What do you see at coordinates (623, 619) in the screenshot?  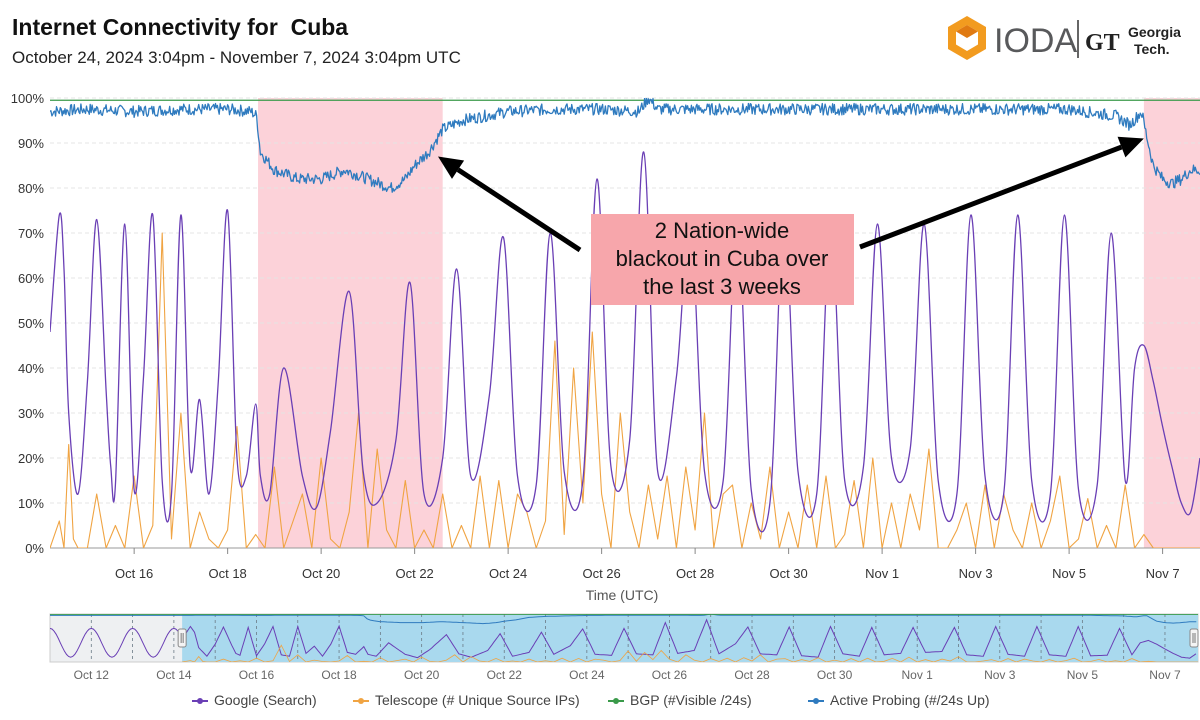 I see `navigator-line-probing` at bounding box center [623, 619].